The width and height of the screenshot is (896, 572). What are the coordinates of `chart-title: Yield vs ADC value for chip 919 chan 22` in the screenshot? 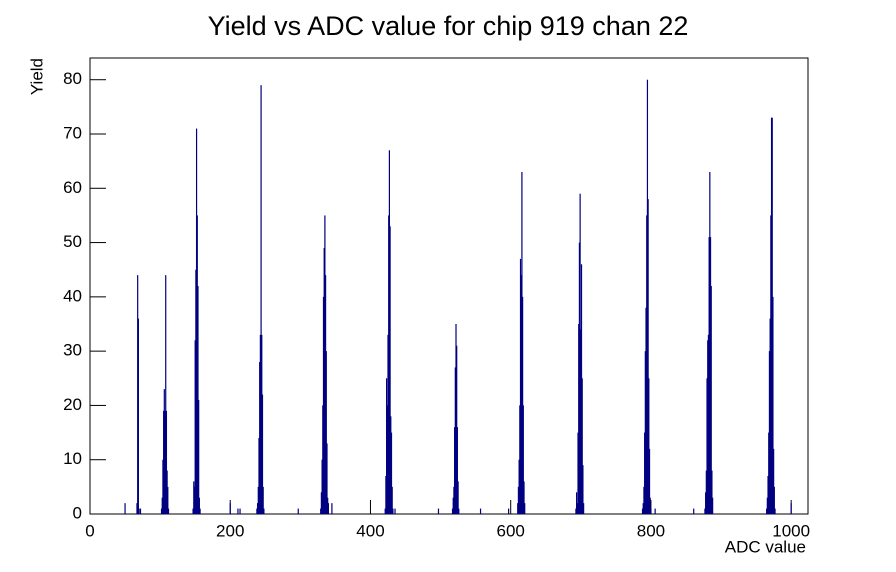 It's located at (448, 26).